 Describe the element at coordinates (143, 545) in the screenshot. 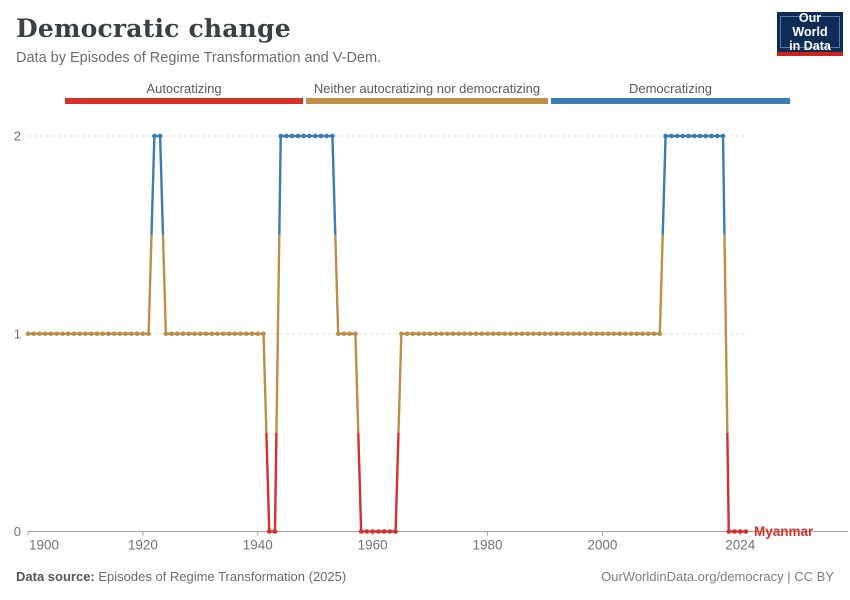

I see `x-tick-label: 1920` at that location.